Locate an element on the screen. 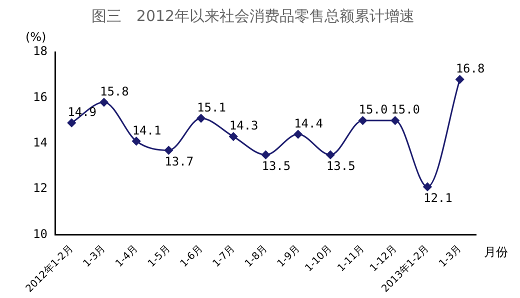  y-tick-label: 14 is located at coordinates (40, 143).